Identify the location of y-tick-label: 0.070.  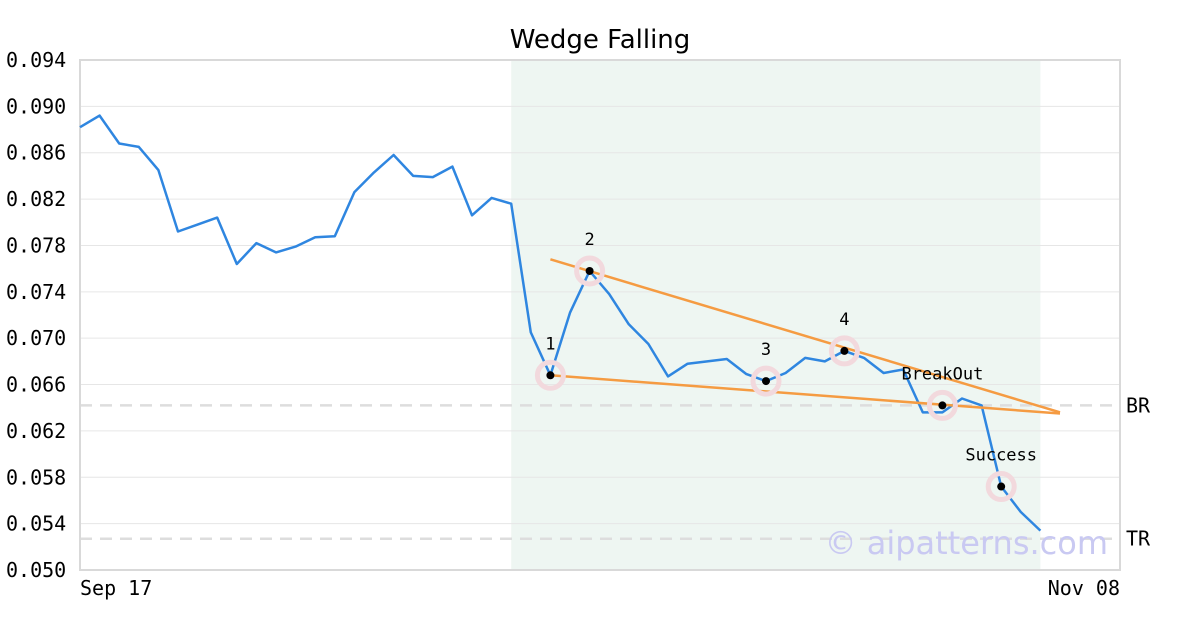
(36, 338).